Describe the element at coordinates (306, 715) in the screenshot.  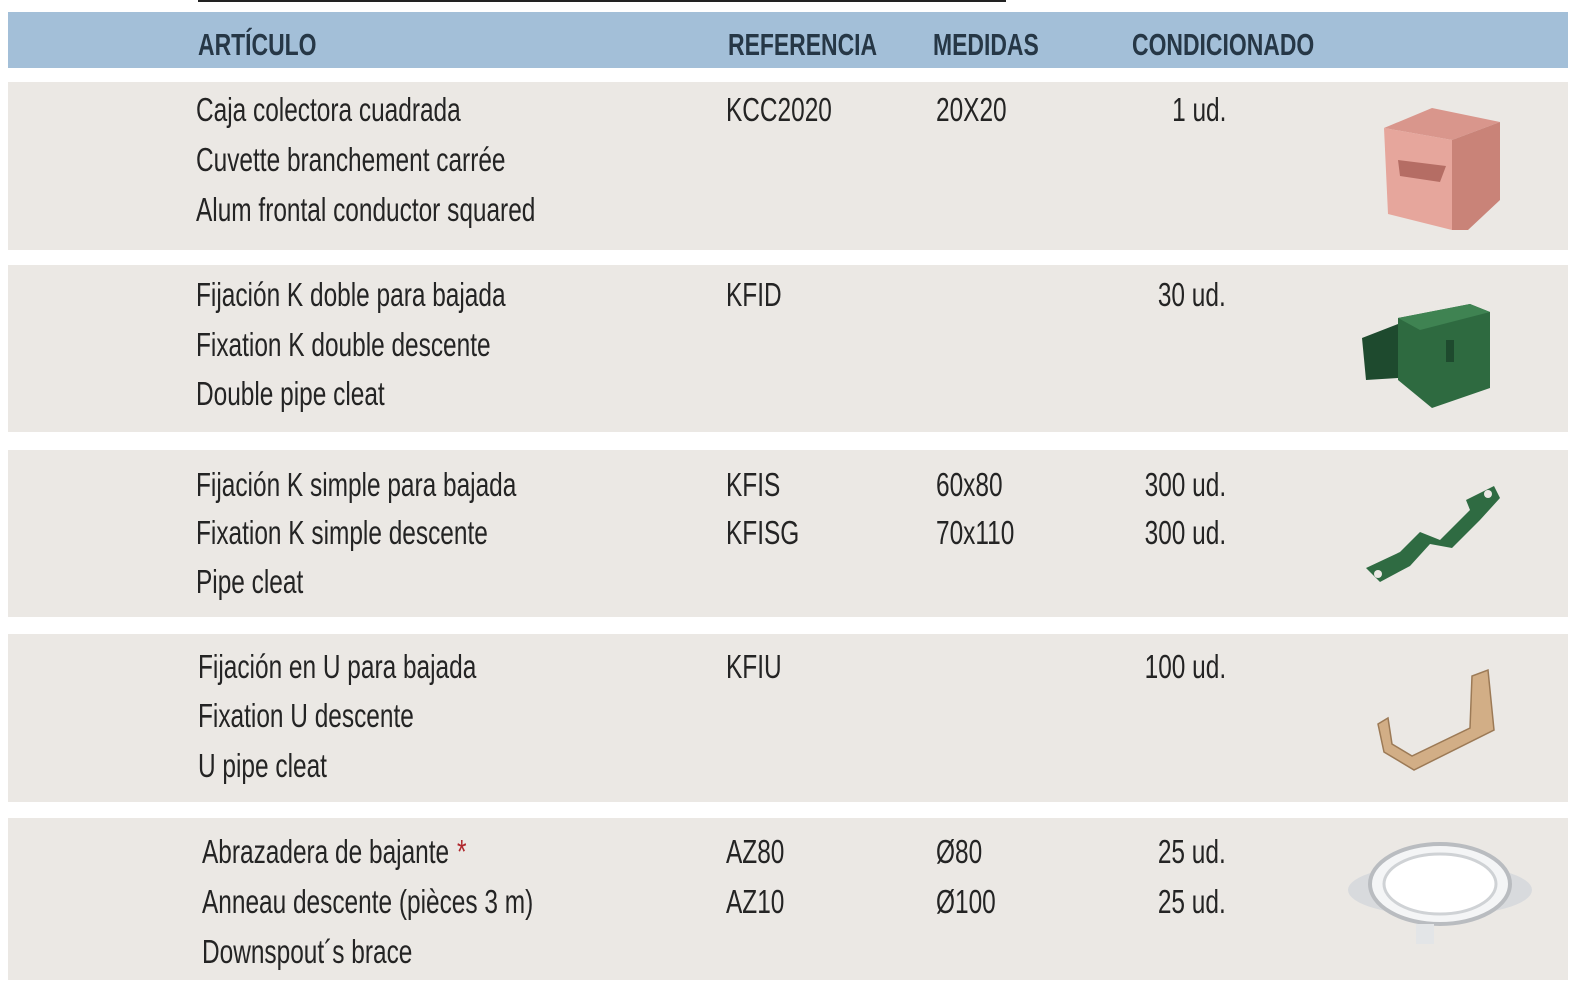
I see `article-name: Fixation U descente` at that location.